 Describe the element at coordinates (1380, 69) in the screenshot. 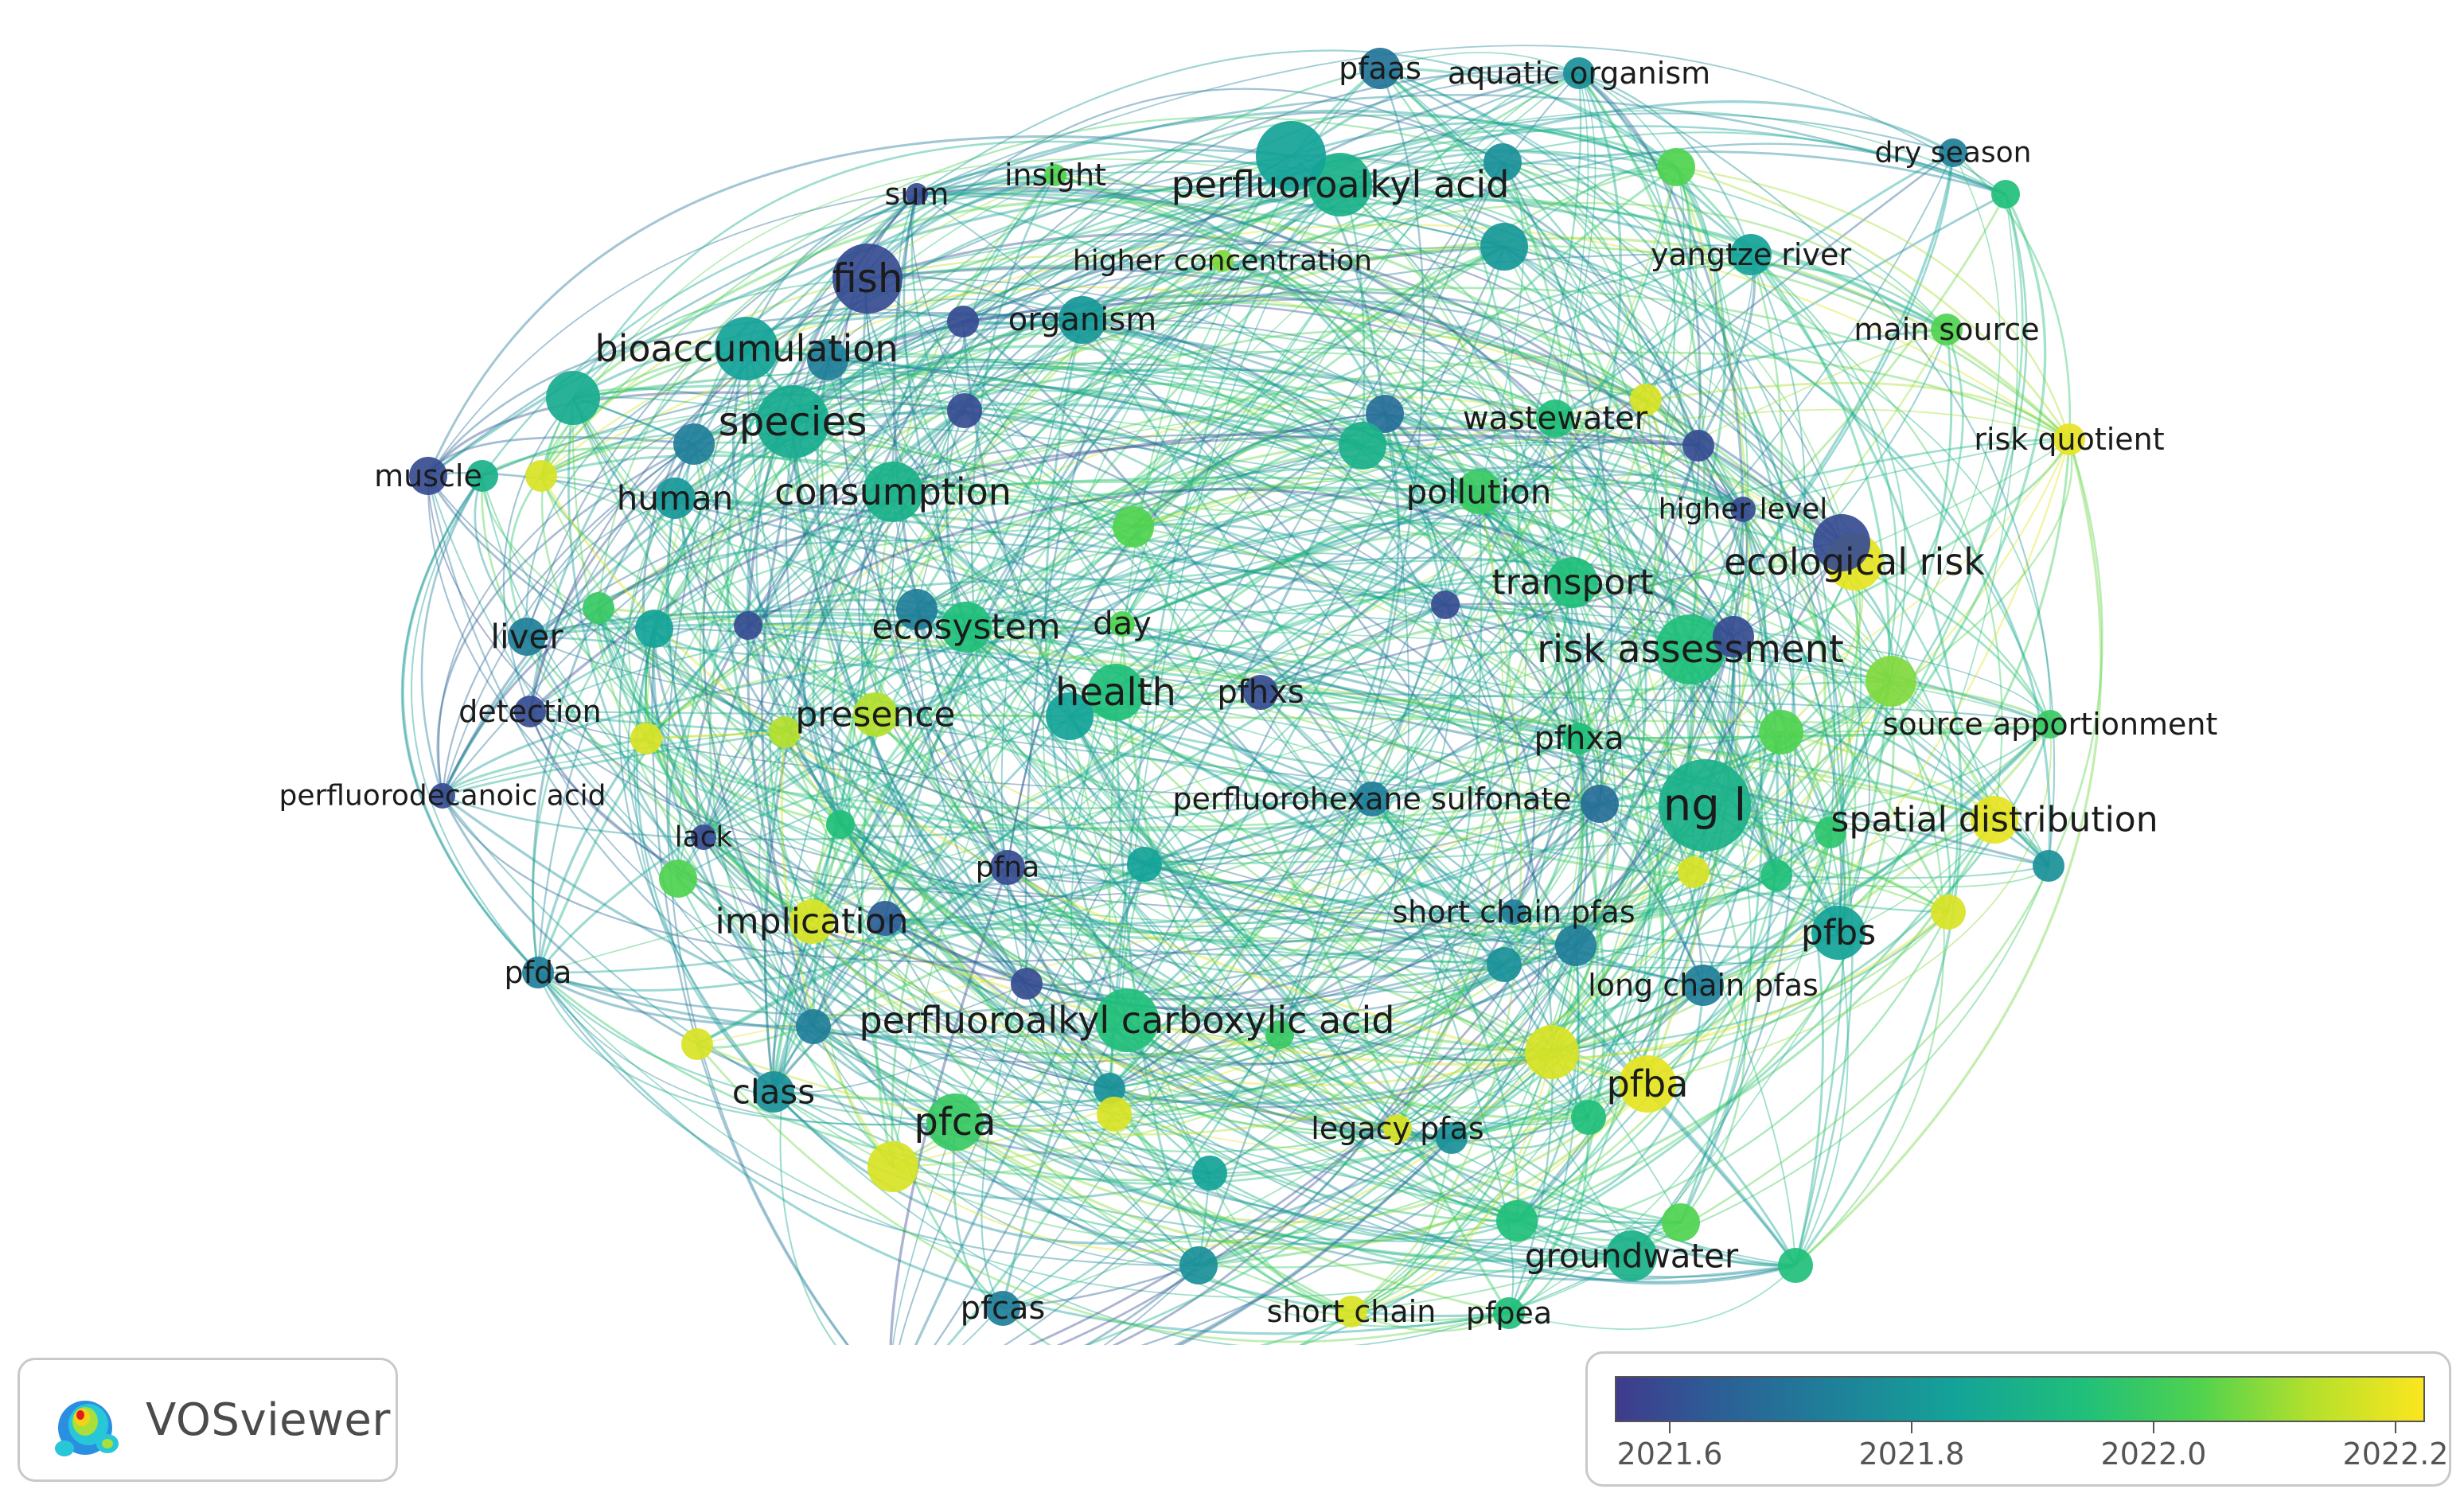

I see `node-pfaas` at that location.